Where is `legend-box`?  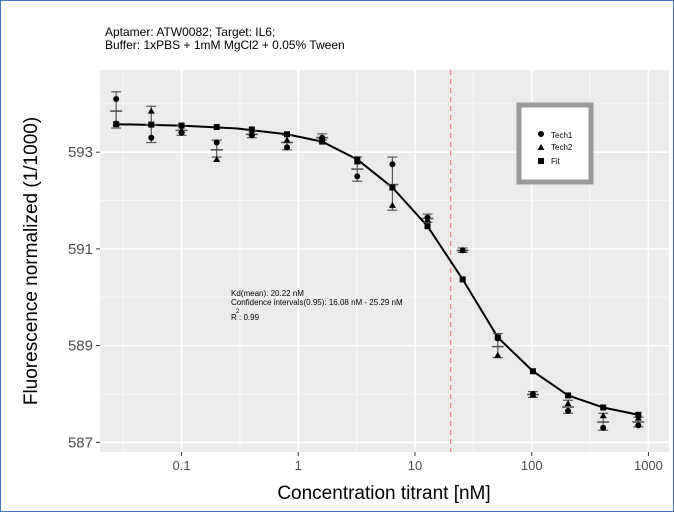
legend-box is located at coordinates (555, 143).